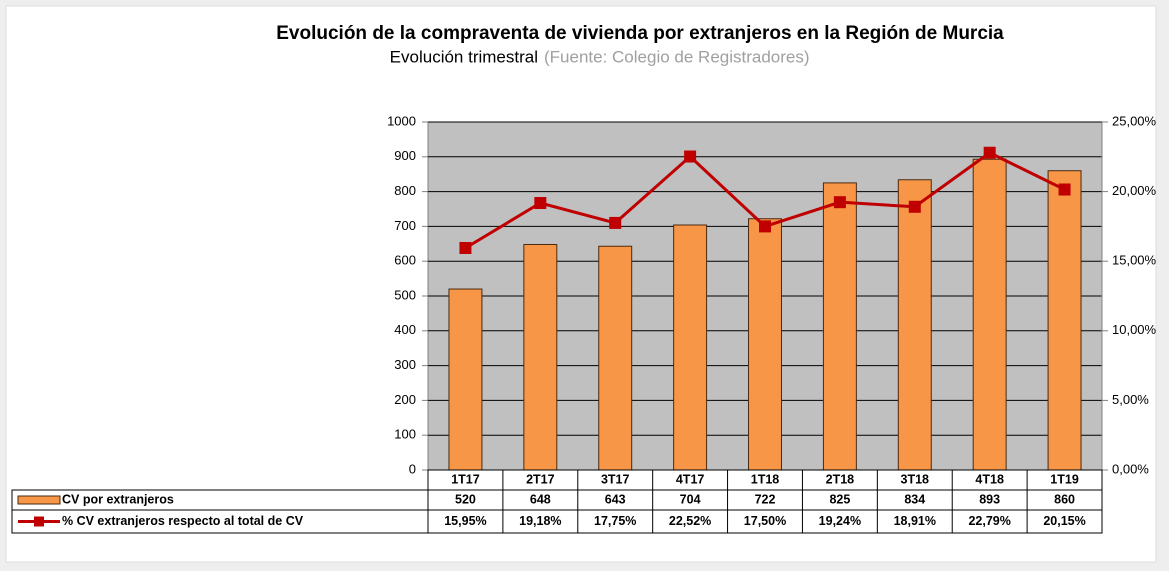 Image resolution: width=1169 pixels, height=571 pixels. Describe the element at coordinates (615, 479) in the screenshot. I see `x-tick-label: 3T17` at that location.